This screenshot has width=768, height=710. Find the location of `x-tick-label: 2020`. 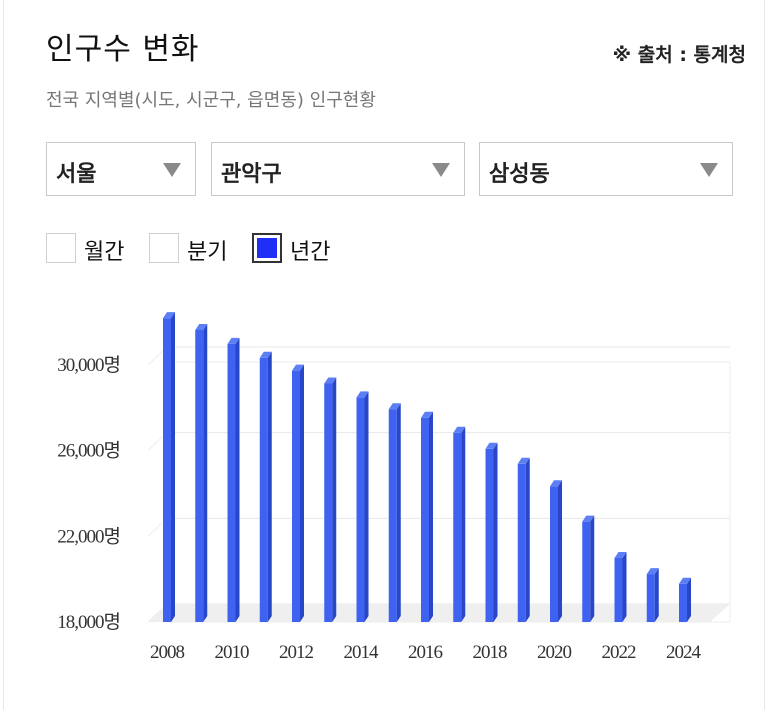

x-tick-label: 2020 is located at coordinates (554, 652).